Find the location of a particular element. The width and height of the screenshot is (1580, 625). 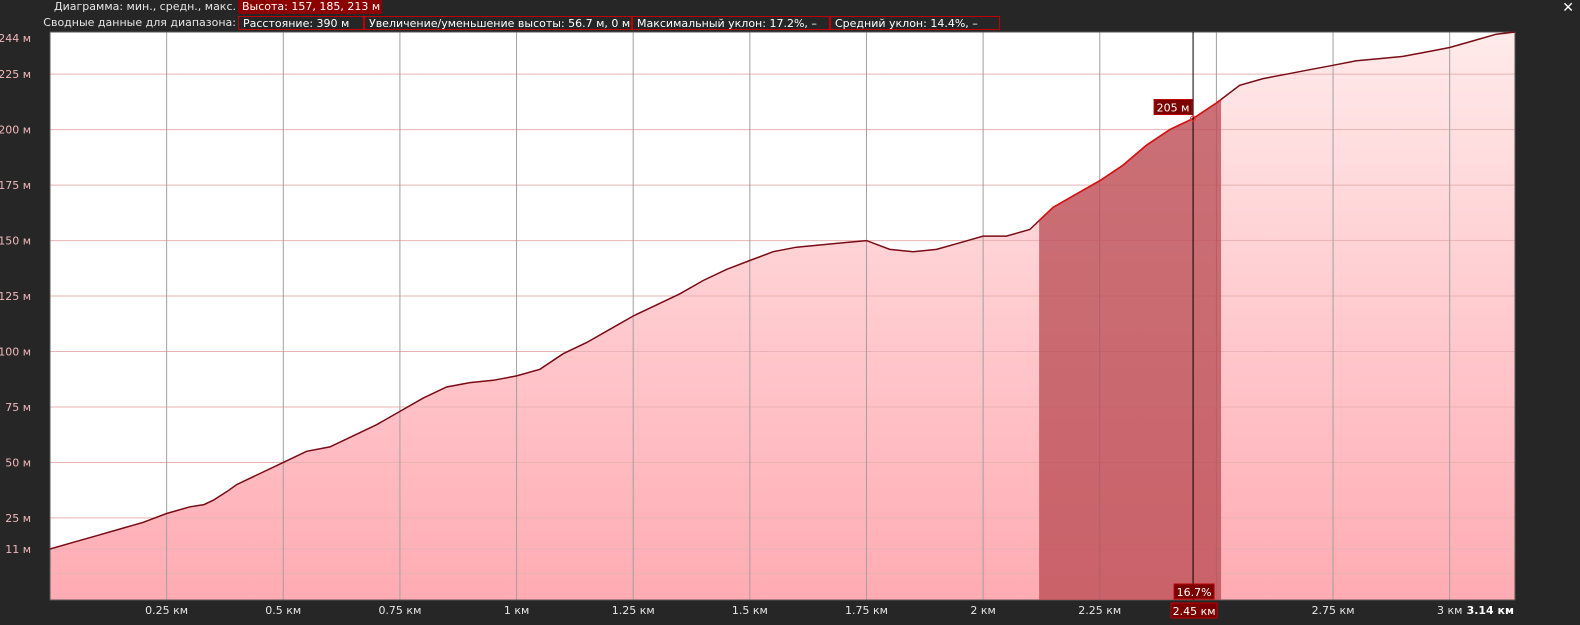

max-slope-stat: Максимальный уклон: 17.2%, – is located at coordinates (731, 23).